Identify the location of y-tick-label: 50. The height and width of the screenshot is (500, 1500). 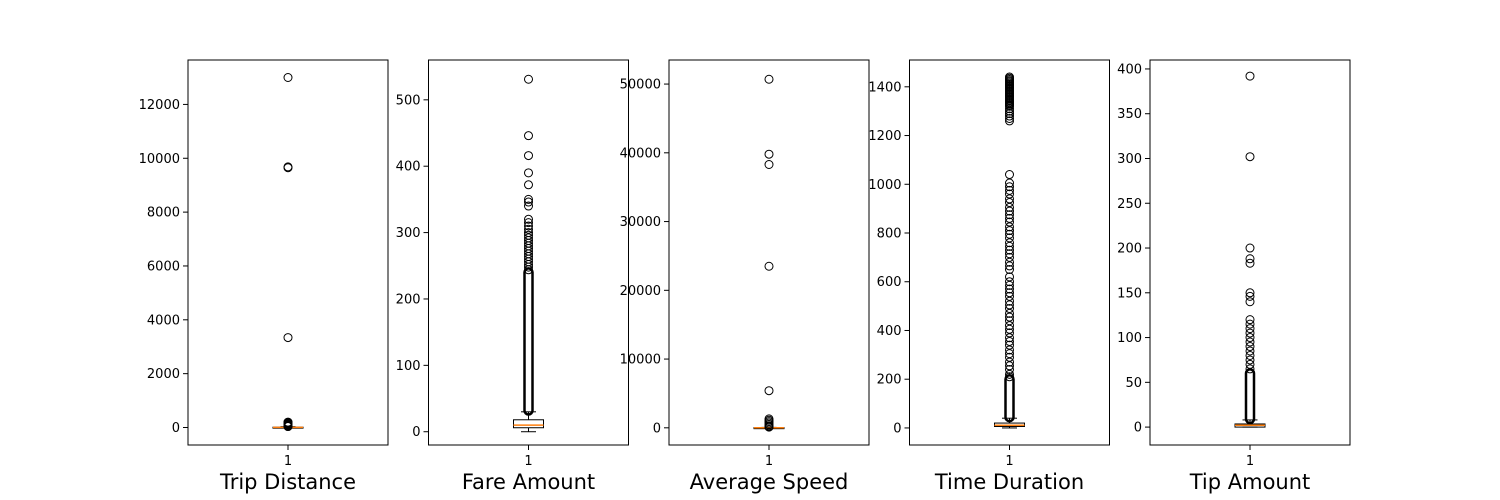
(1133, 383).